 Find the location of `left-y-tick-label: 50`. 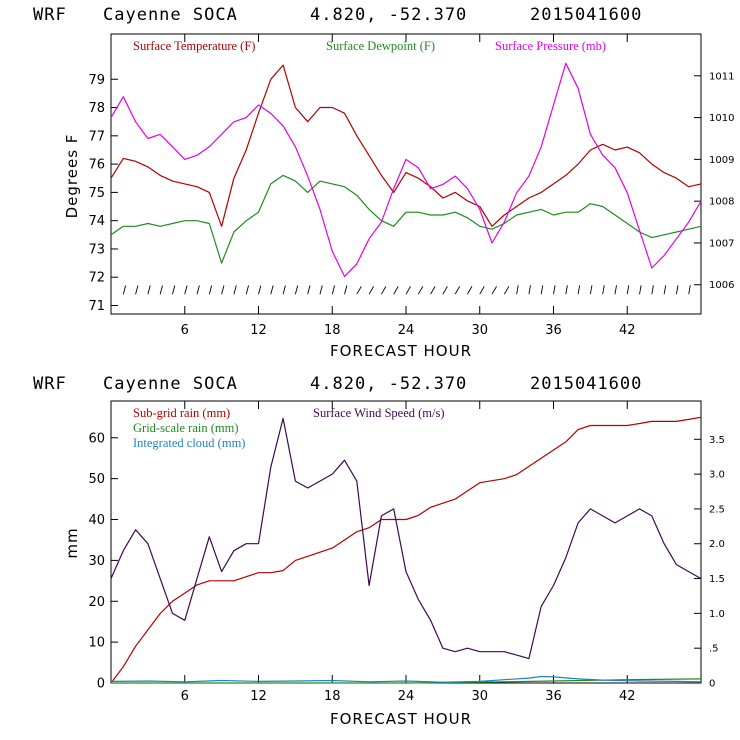

left-y-tick-label: 50 is located at coordinates (96, 479).